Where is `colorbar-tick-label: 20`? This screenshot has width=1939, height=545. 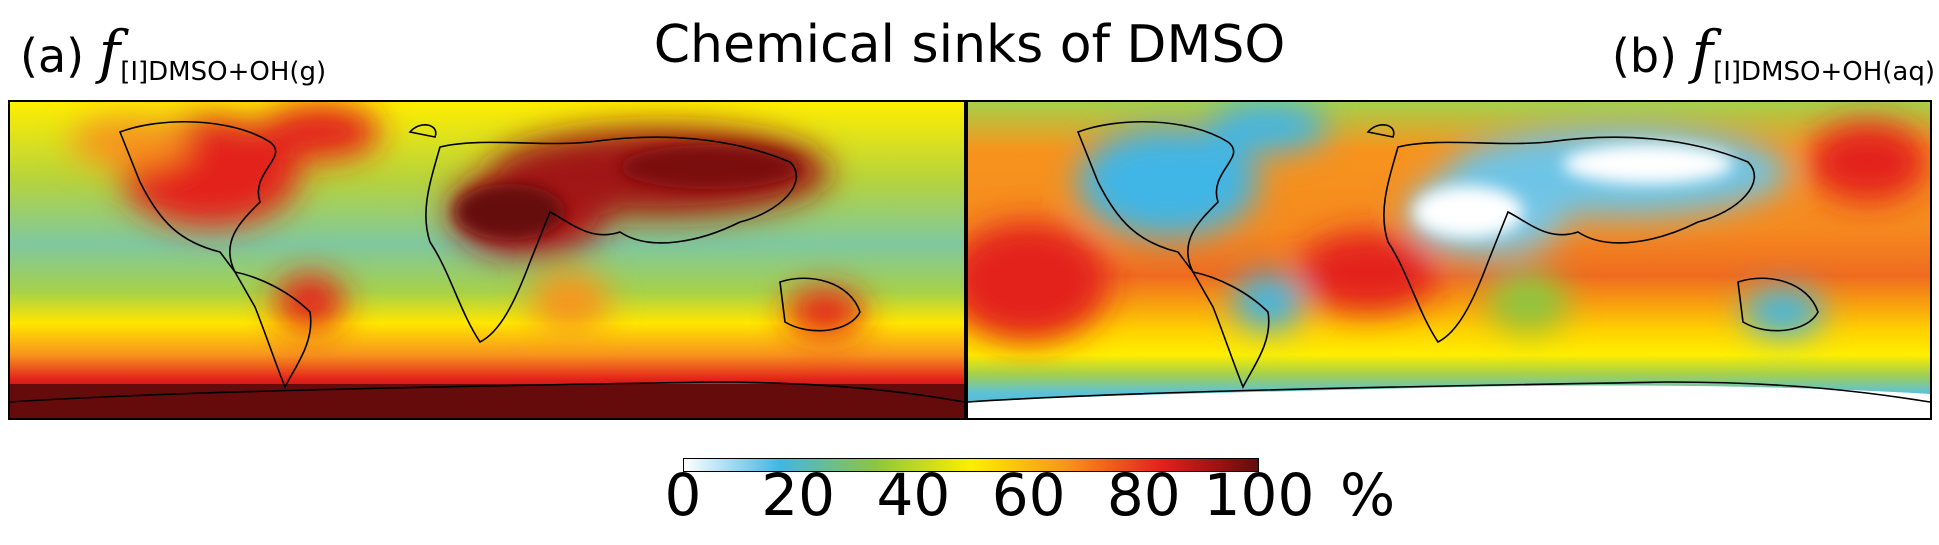
colorbar-tick-label: 20 is located at coordinates (798, 495).